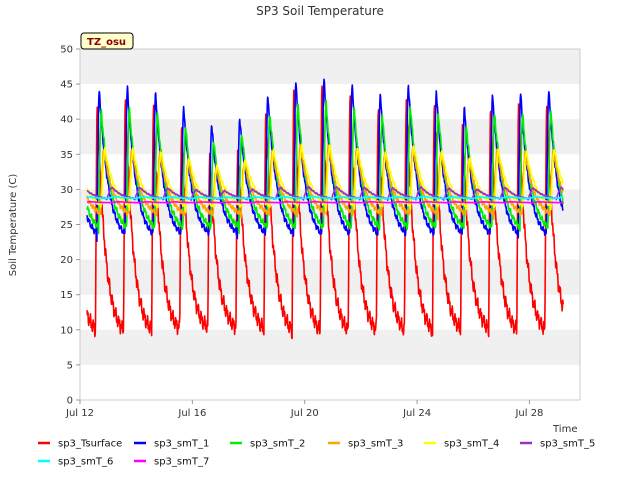 This screenshot has height=480, width=640. I want to click on x-axis-title: Time, so click(564, 429).